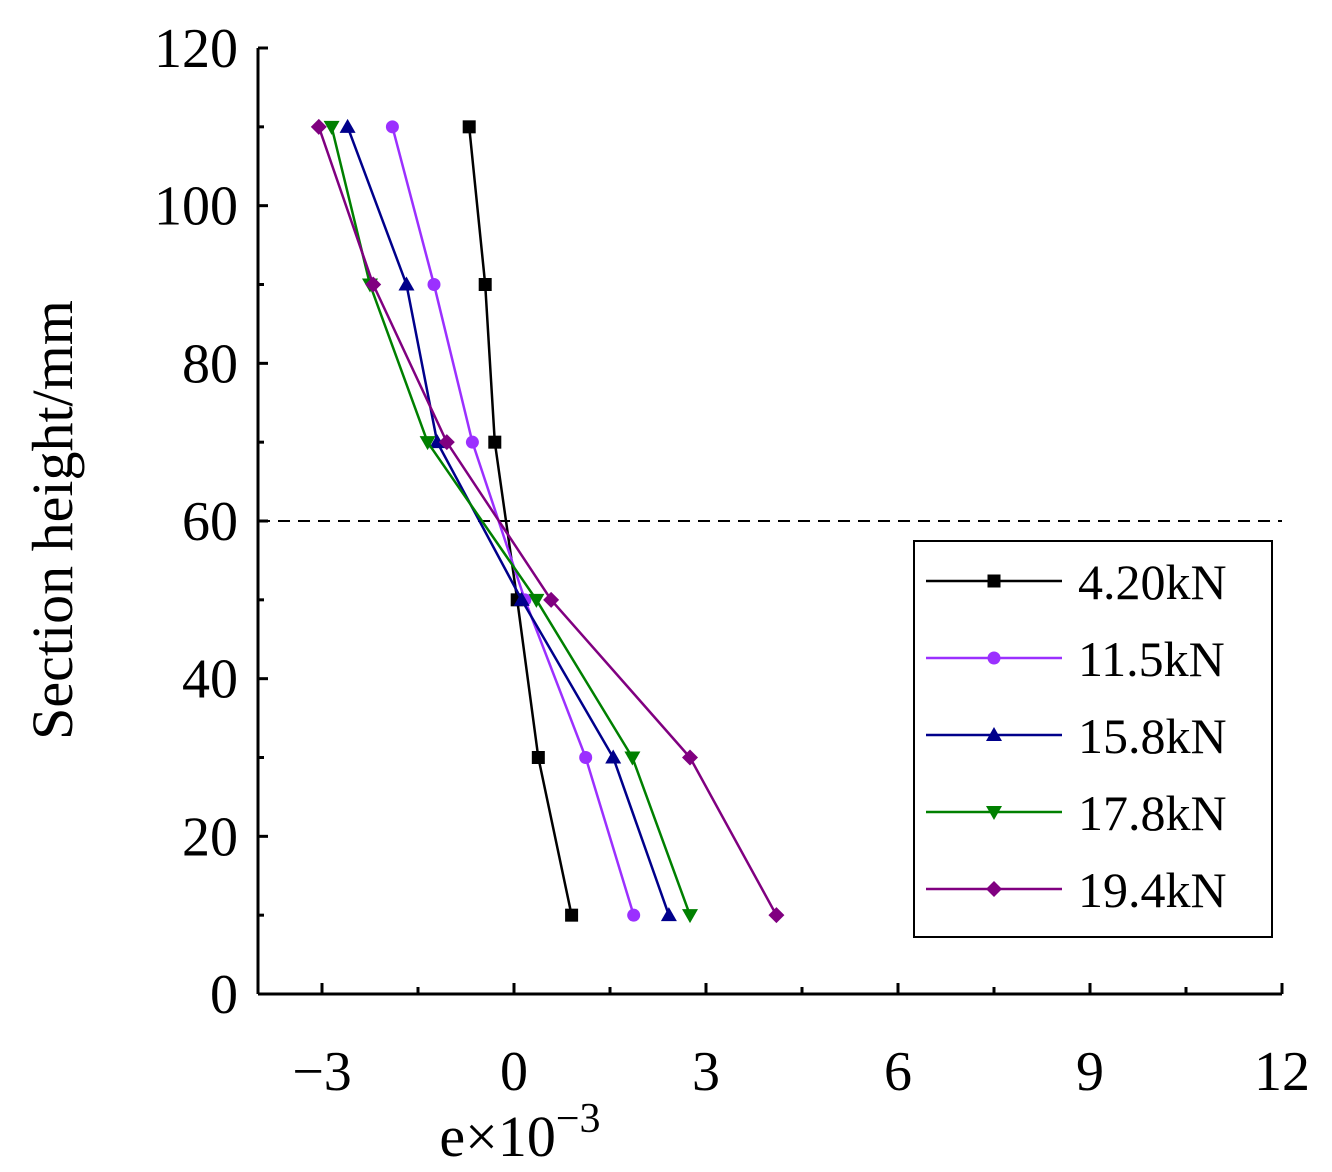 Image resolution: width=1332 pixels, height=1172 pixels. Describe the element at coordinates (210, 837) in the screenshot. I see `y-tick-label: 20` at that location.